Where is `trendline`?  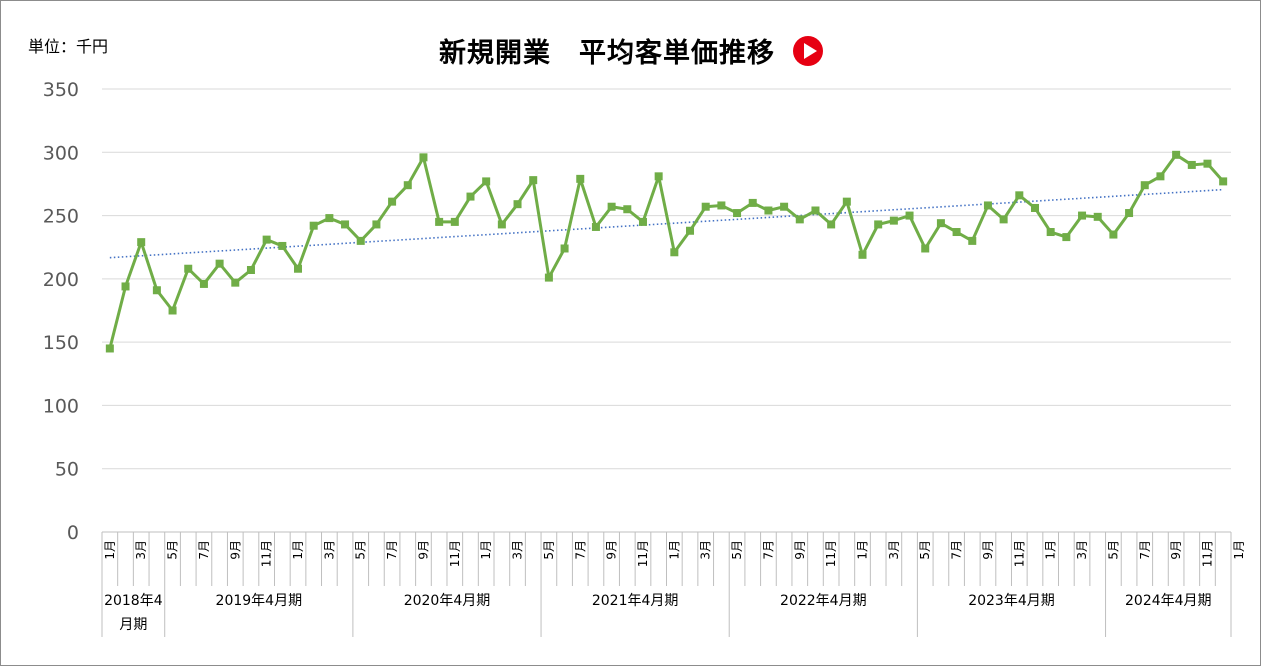 trendline is located at coordinates (666, 223).